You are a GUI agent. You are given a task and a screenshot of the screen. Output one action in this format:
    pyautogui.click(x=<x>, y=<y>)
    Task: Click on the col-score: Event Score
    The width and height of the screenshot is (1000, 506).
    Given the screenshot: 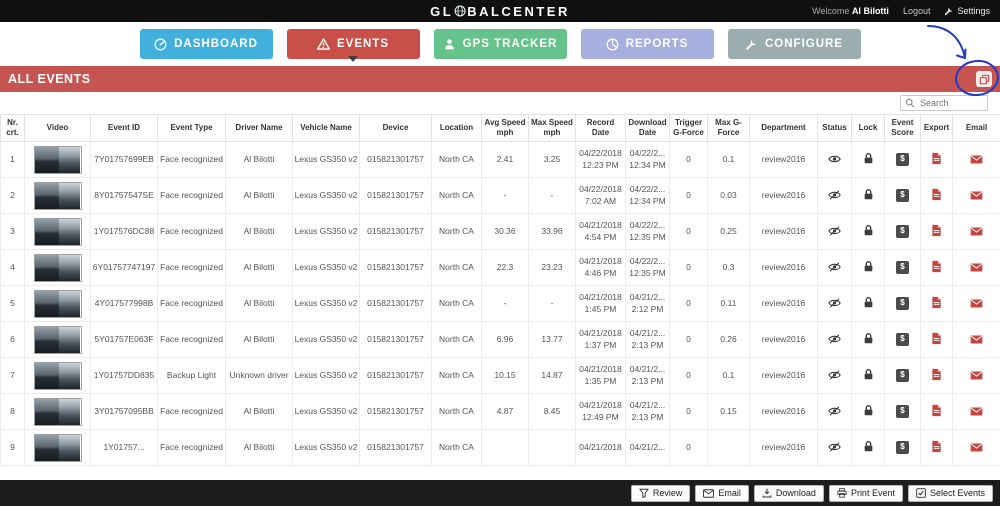 What is the action you would take?
    pyautogui.click(x=902, y=128)
    